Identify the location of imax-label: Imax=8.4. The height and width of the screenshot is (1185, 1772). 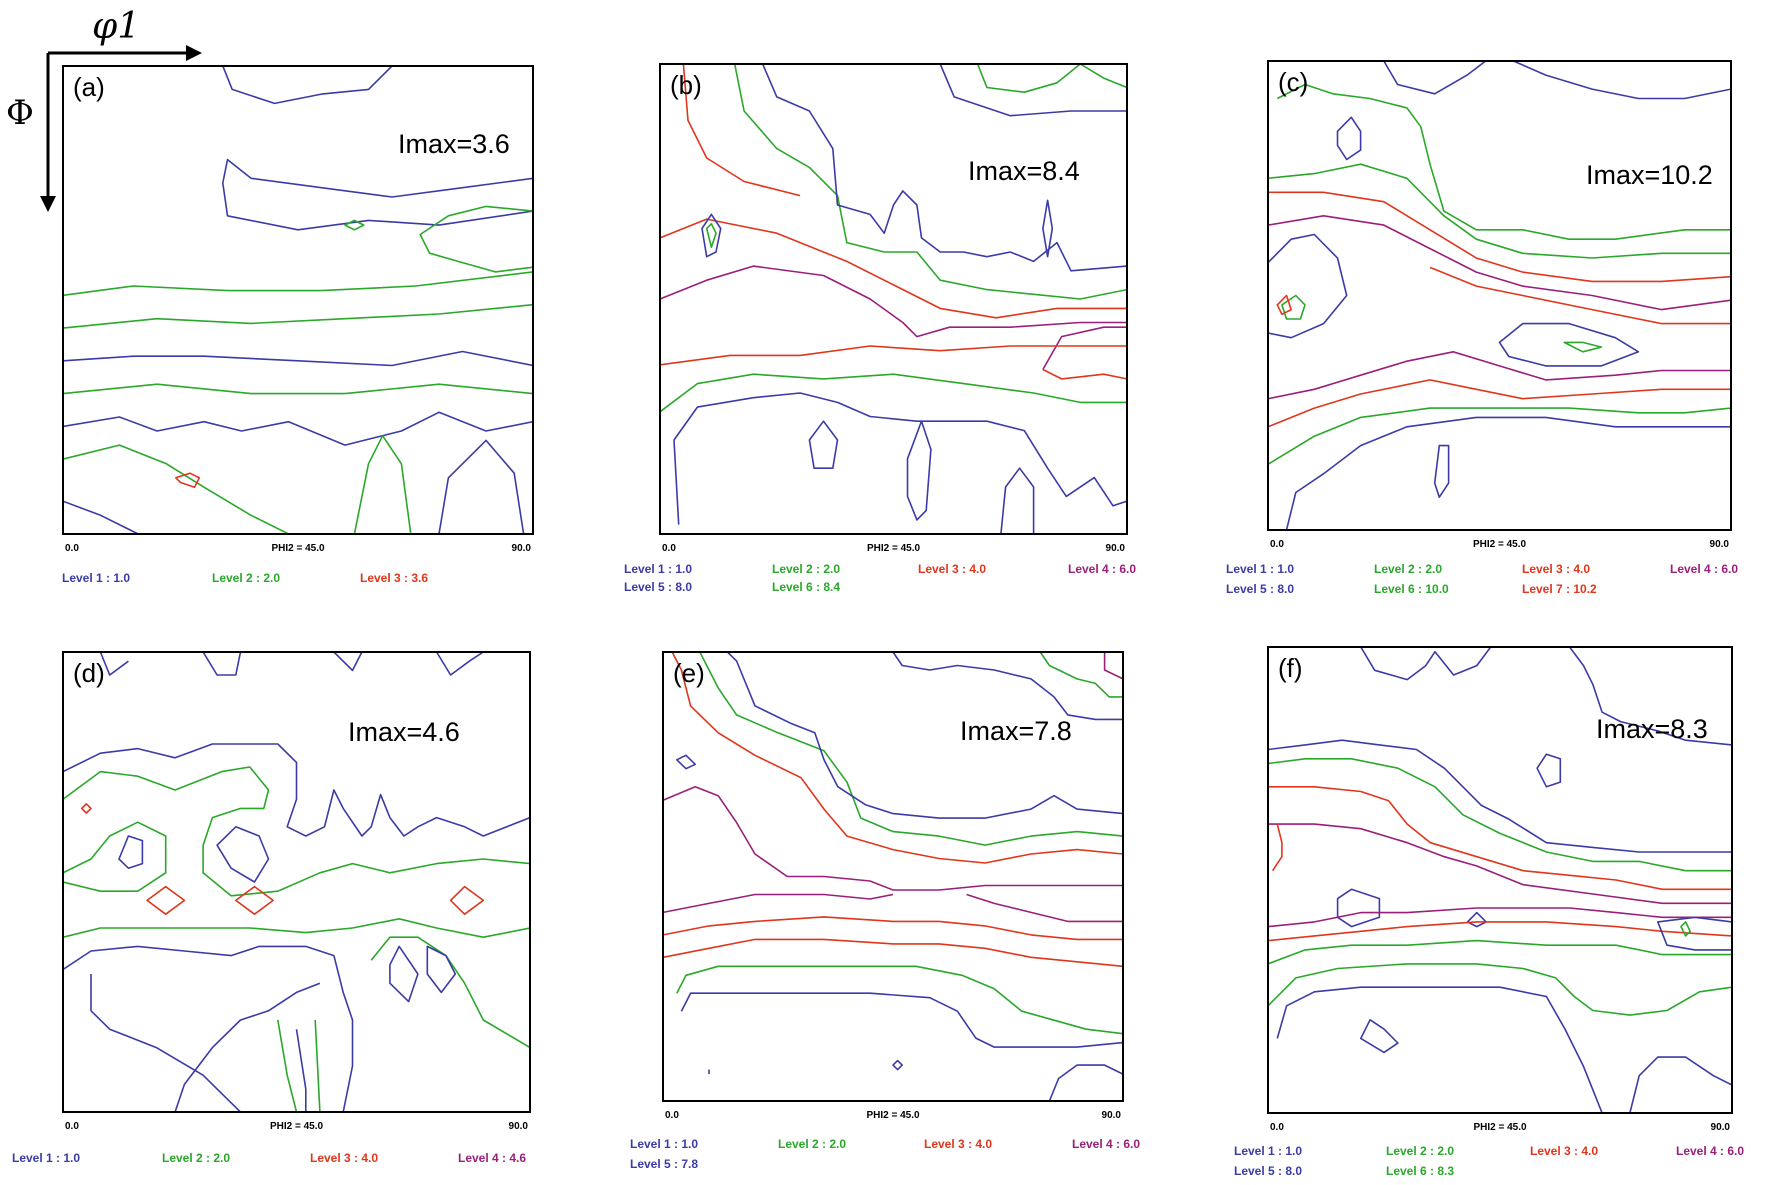
(1024, 171).